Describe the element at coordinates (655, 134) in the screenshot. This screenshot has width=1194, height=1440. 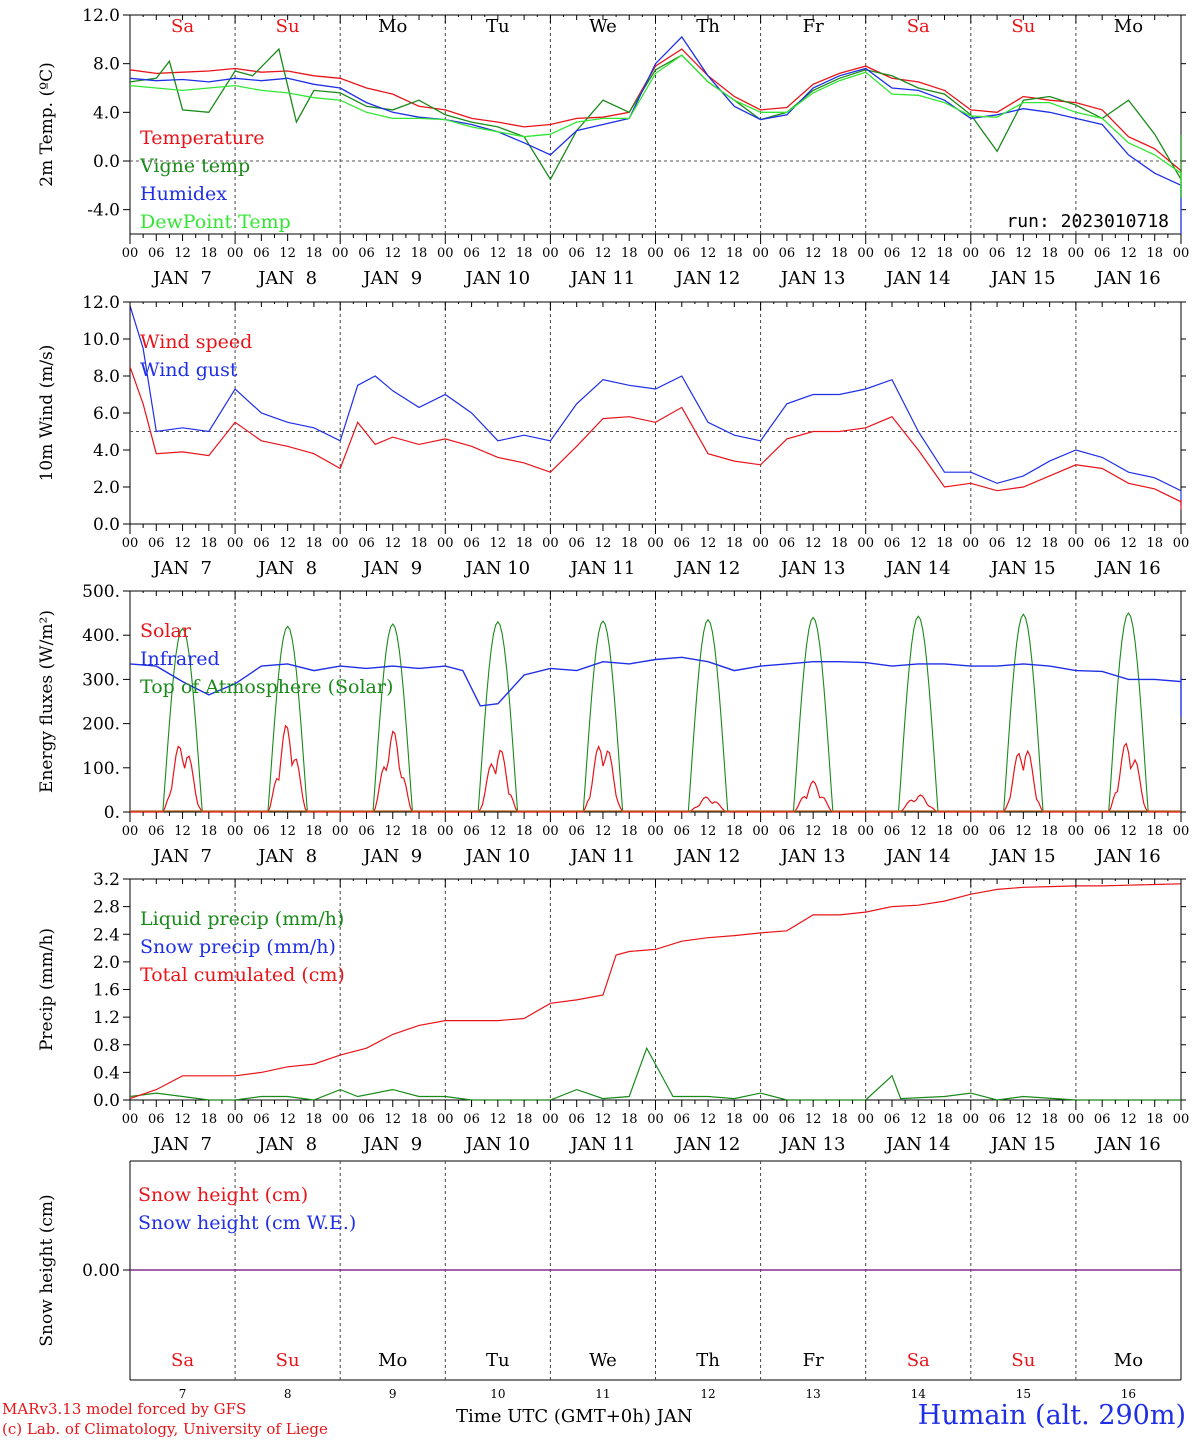
I see `series-humidex` at that location.